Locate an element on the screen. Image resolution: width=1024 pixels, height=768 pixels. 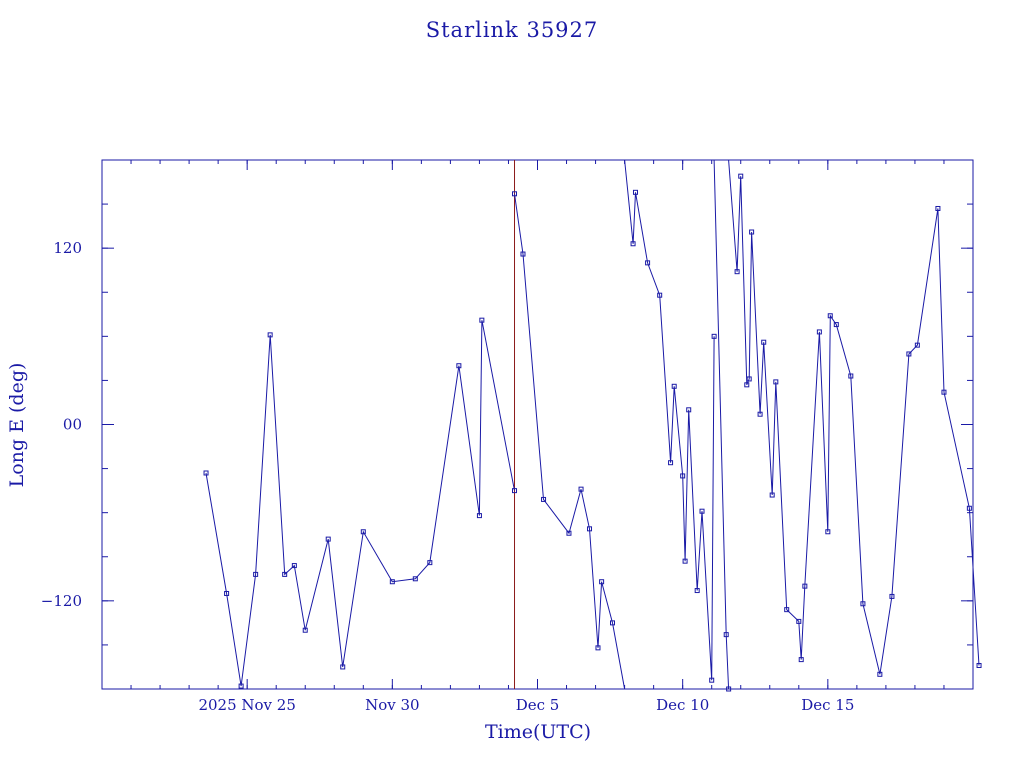
x-tick-label: Nov 30 is located at coordinates (392, 705).